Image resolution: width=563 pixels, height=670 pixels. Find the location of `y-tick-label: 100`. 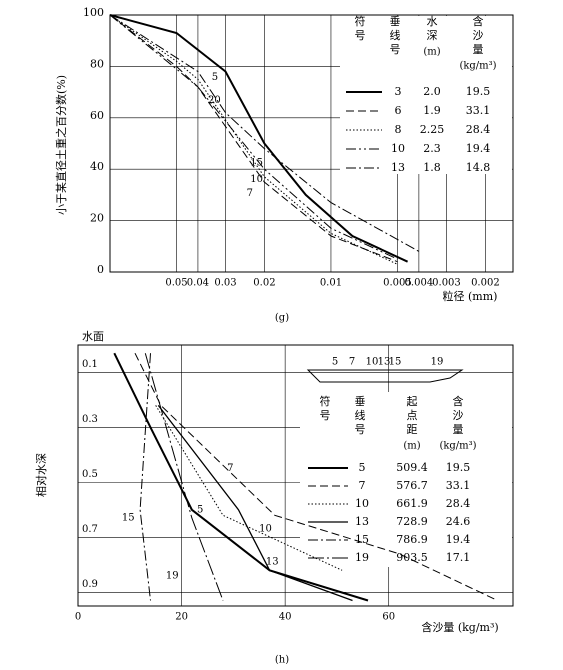

y-tick-label: 100 is located at coordinates (93, 12).